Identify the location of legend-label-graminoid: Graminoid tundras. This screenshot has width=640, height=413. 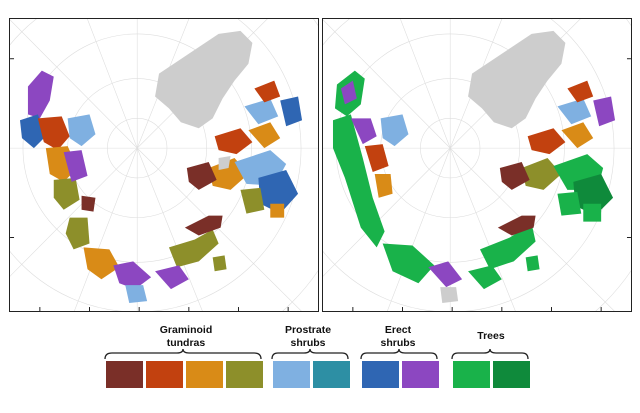
(186, 336).